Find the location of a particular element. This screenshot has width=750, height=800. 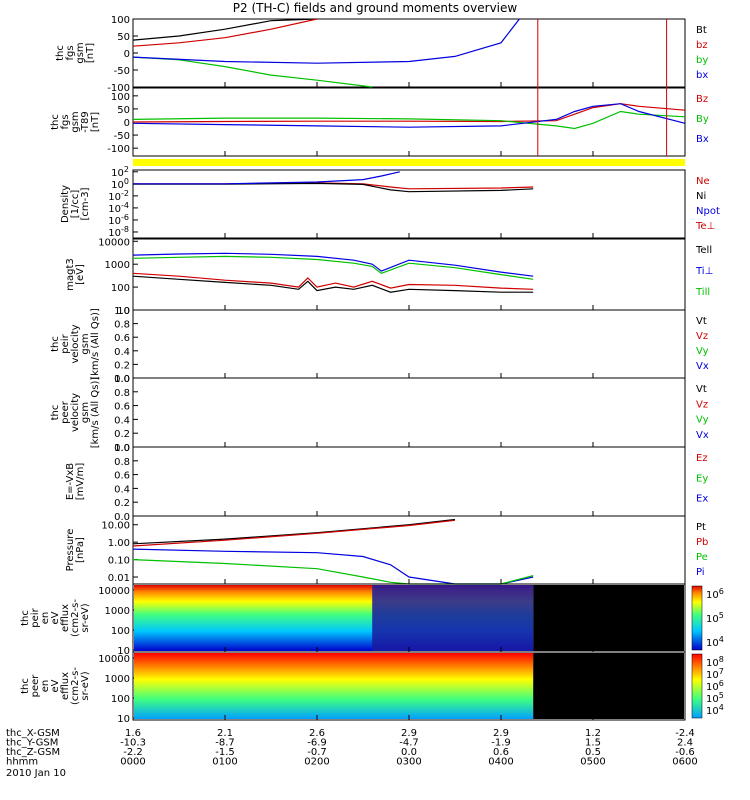

xaxis-value-0-4: 2.9 is located at coordinates (501, 733).